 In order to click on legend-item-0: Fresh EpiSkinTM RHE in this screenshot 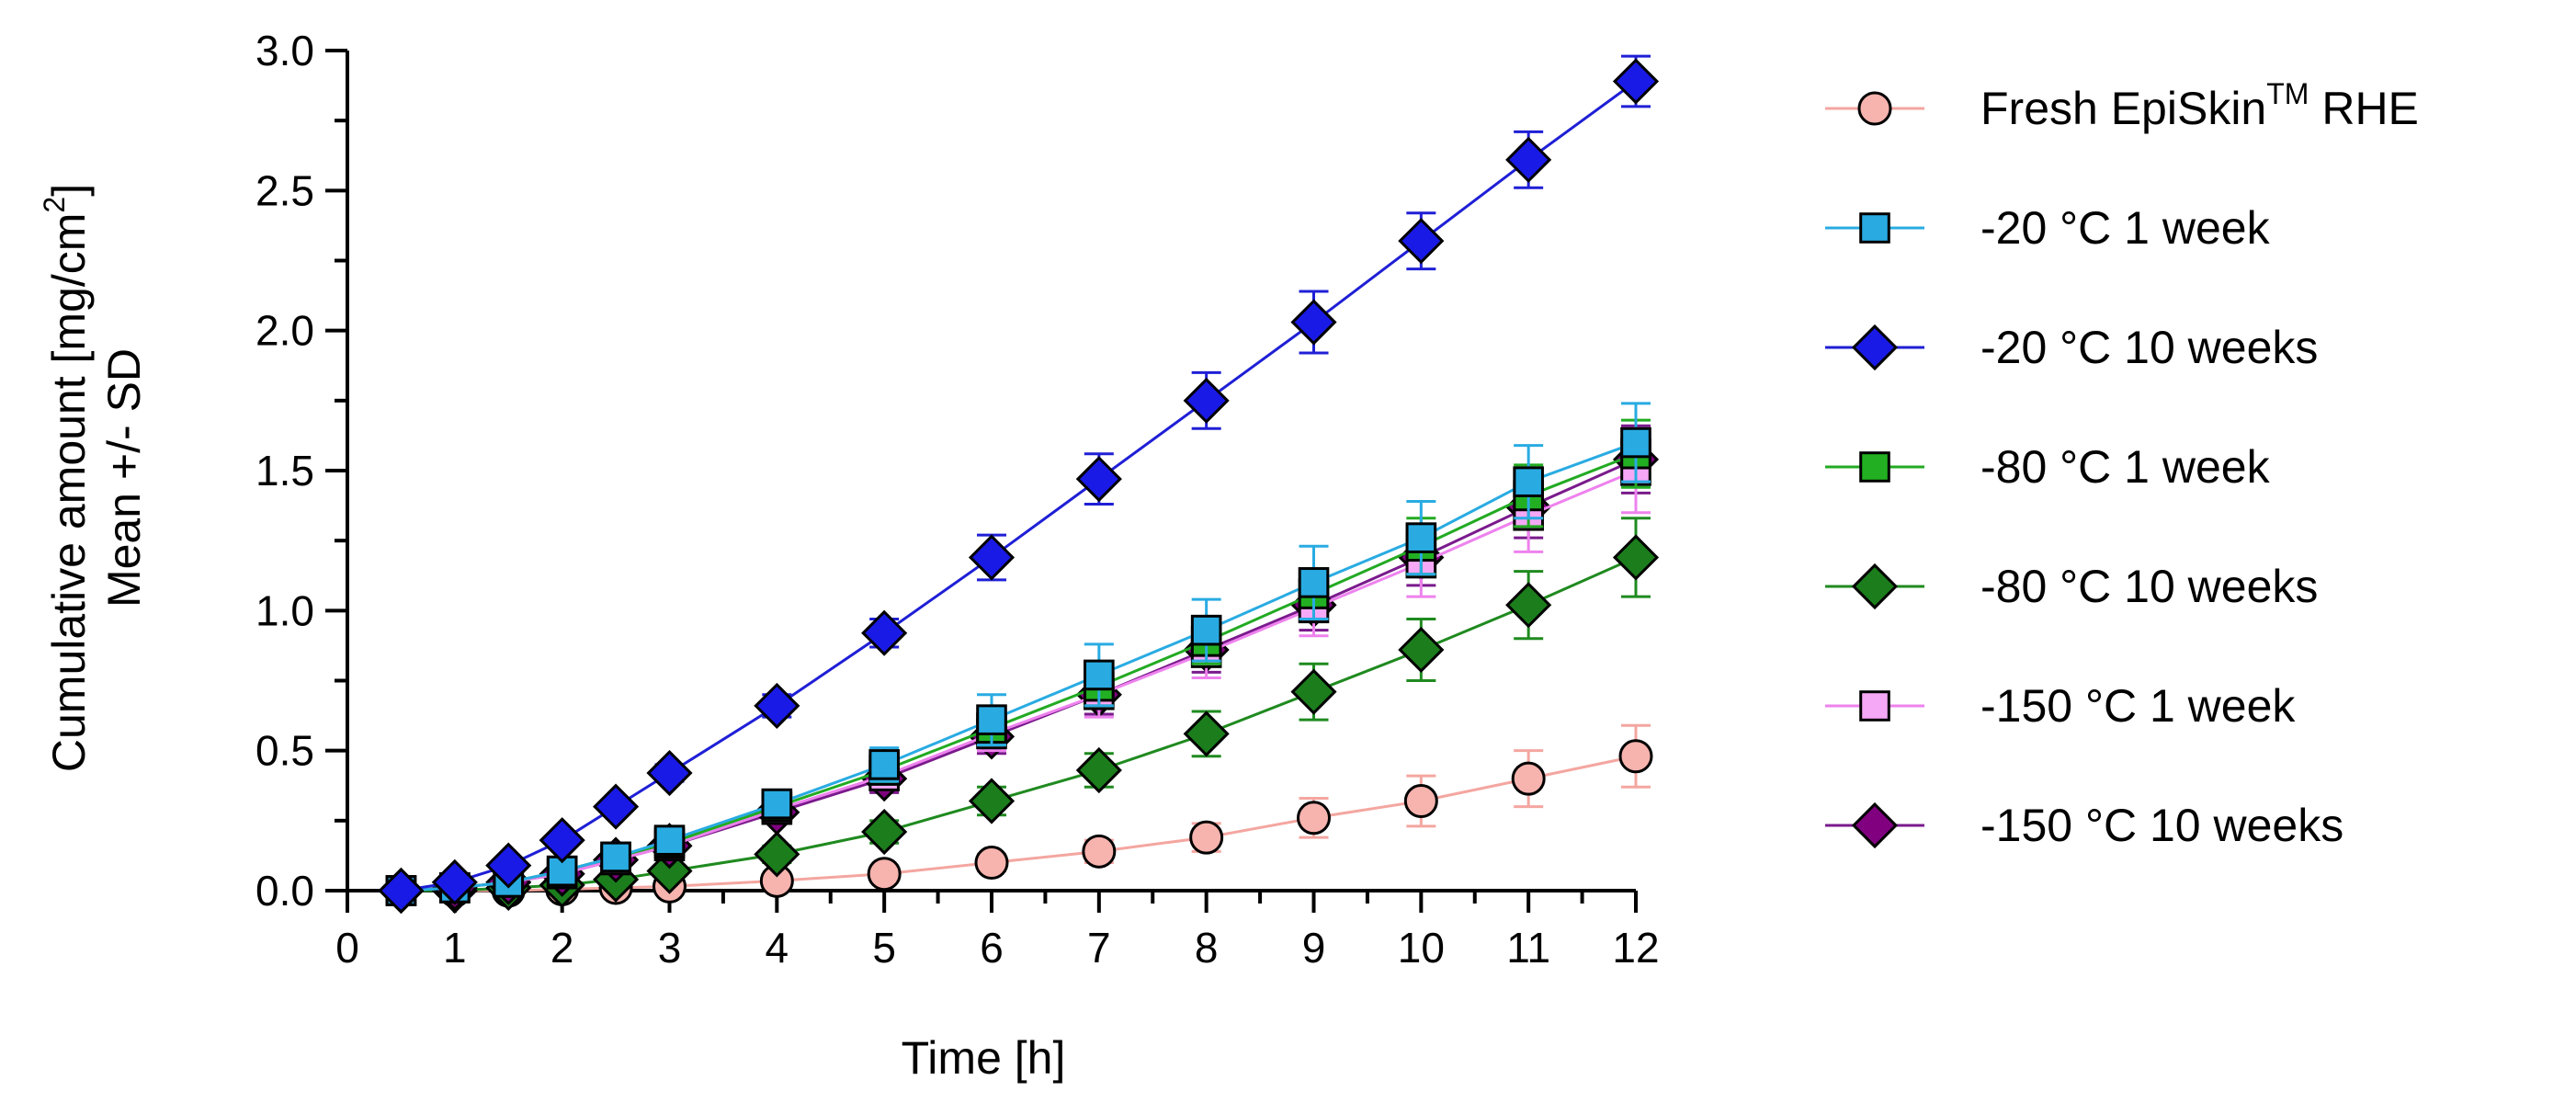, I will do `click(2122, 105)`.